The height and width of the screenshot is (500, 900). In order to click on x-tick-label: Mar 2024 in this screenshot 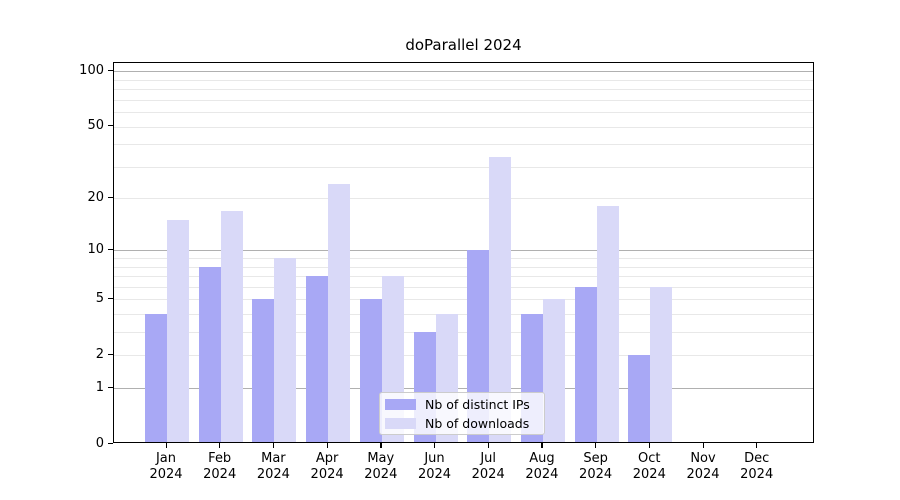, I will do `click(273, 467)`.